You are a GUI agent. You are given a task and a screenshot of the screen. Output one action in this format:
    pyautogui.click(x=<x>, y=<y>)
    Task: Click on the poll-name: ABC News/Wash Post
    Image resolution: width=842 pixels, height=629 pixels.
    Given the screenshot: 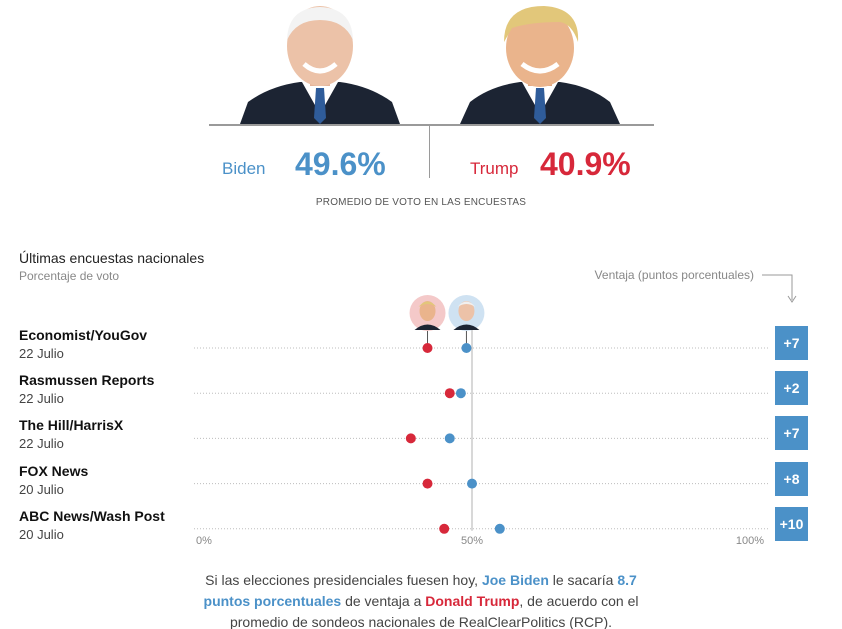 What is the action you would take?
    pyautogui.click(x=92, y=515)
    